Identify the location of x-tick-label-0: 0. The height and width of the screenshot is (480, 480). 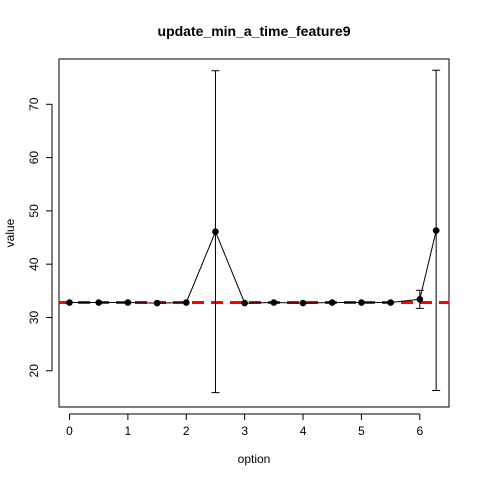
(69, 431).